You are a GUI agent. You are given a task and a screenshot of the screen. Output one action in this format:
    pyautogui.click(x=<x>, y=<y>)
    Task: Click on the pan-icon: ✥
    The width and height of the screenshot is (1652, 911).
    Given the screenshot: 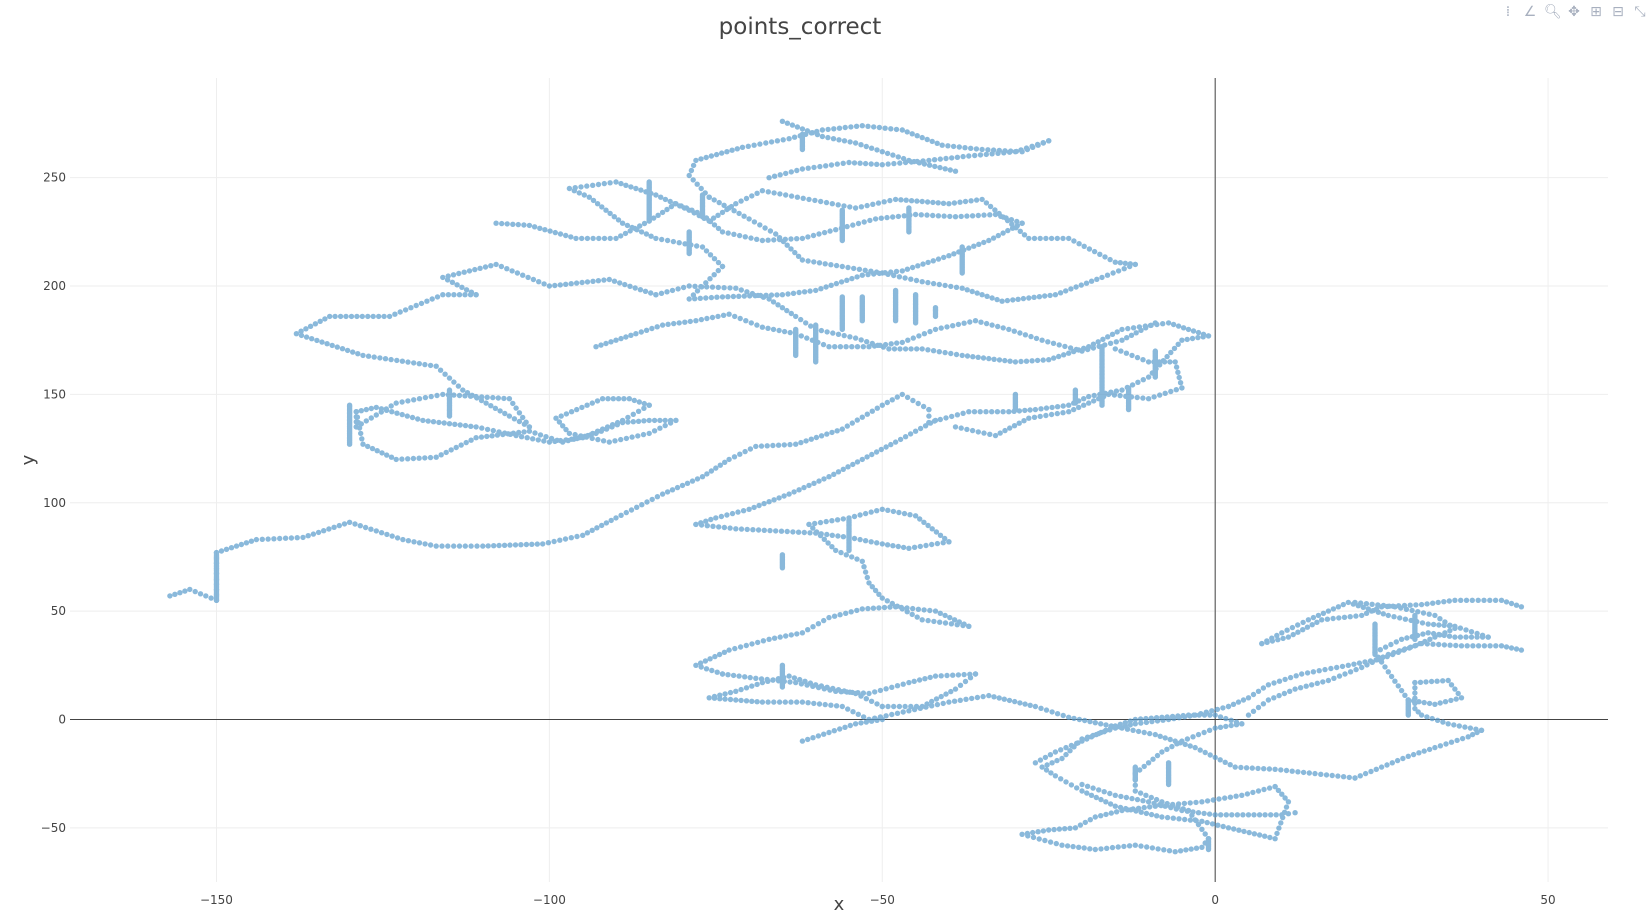 What is the action you would take?
    pyautogui.click(x=1574, y=12)
    